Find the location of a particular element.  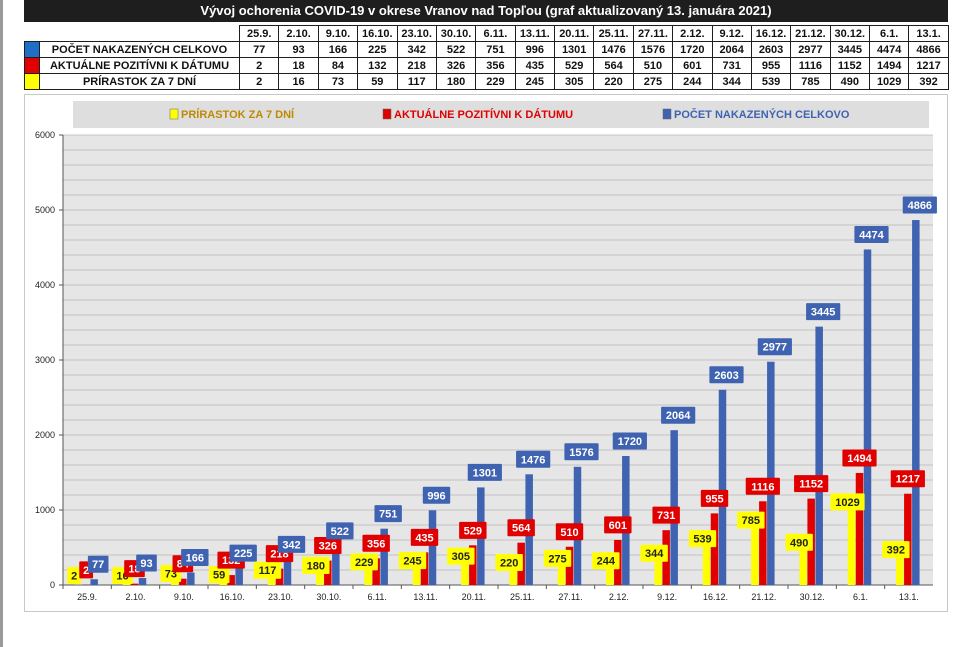

table-cell: 996 is located at coordinates (535, 49).